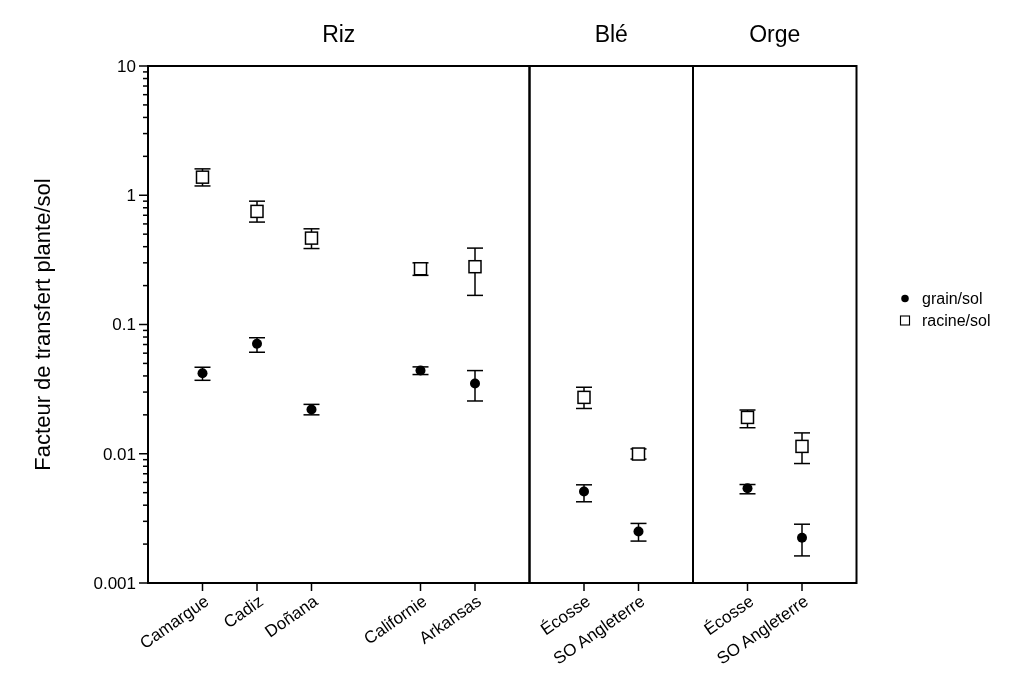 The image size is (1035, 693). I want to click on y-tick-label: 0.001, so click(114, 583).